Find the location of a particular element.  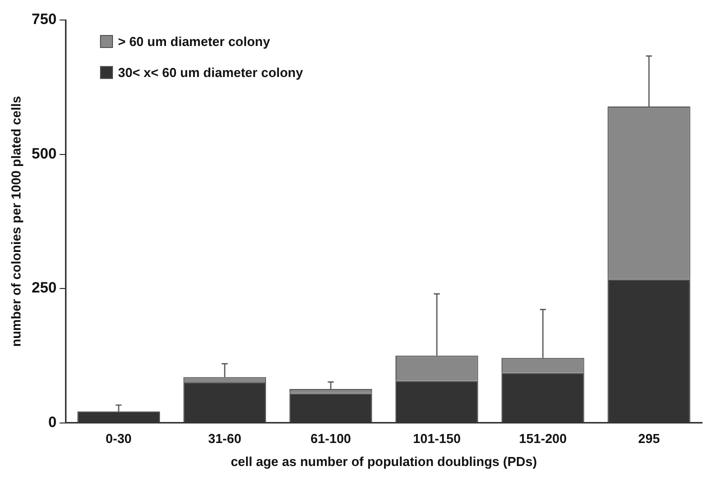

x-tick-label: 295 is located at coordinates (649, 438).